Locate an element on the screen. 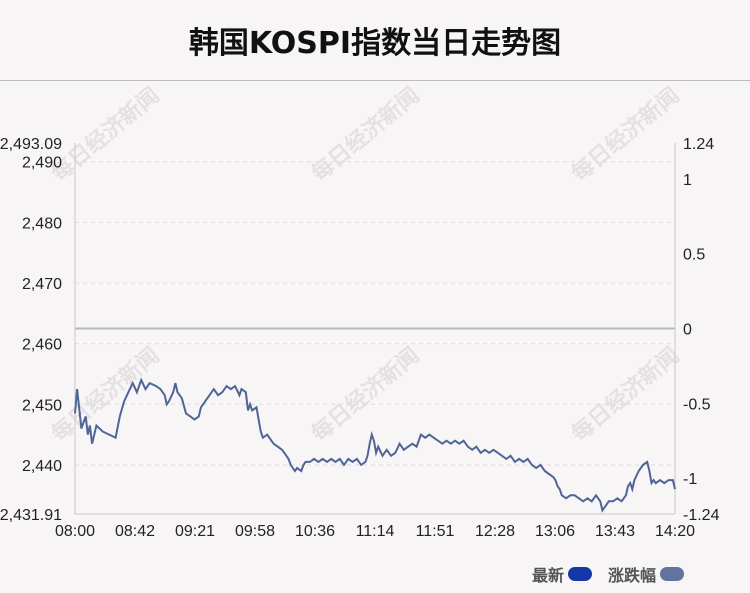 This screenshot has height=593, width=750. legend-change-swatch is located at coordinates (672, 574).